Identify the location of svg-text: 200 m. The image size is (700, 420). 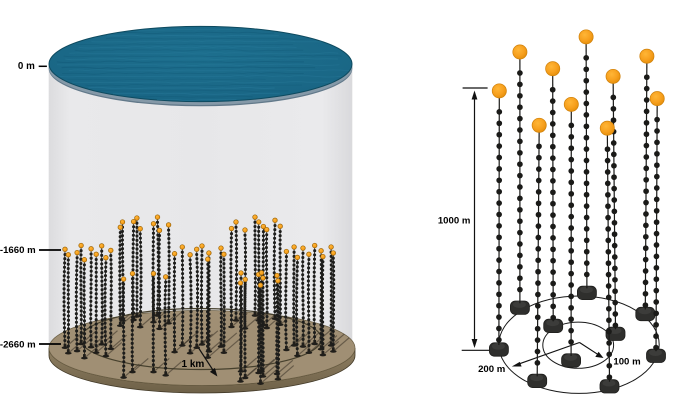
(491, 369).